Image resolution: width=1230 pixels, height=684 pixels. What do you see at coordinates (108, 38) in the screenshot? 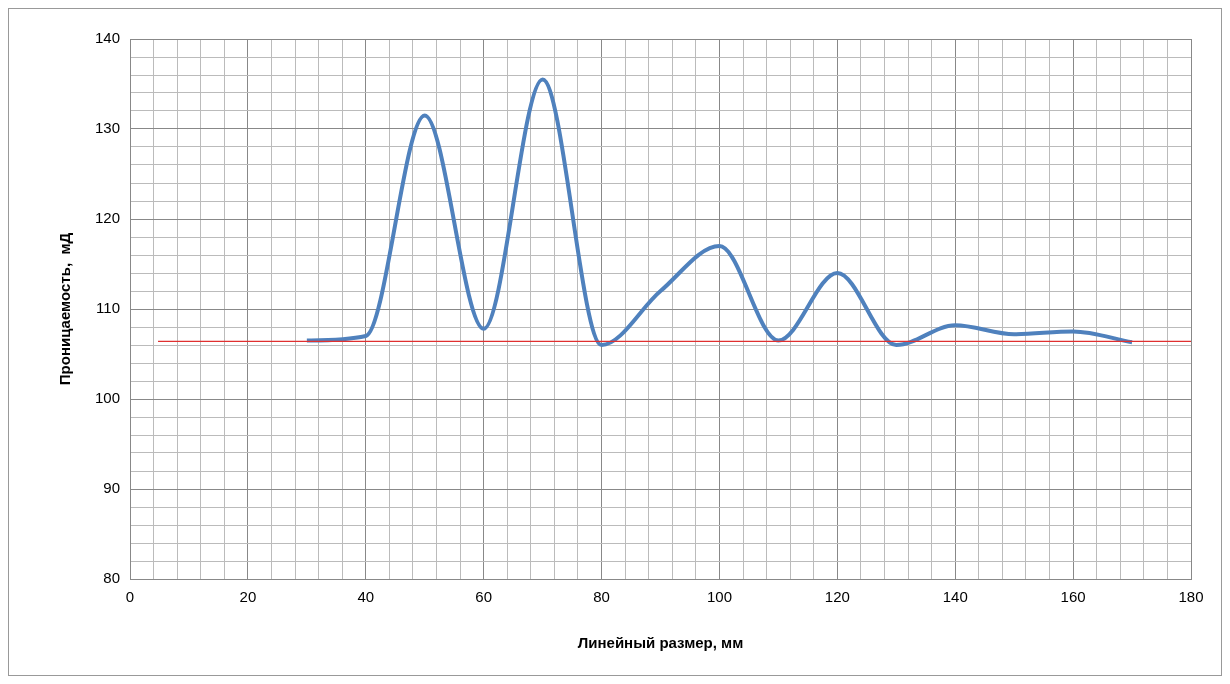
I see `y-tick-label: 140` at bounding box center [108, 38].